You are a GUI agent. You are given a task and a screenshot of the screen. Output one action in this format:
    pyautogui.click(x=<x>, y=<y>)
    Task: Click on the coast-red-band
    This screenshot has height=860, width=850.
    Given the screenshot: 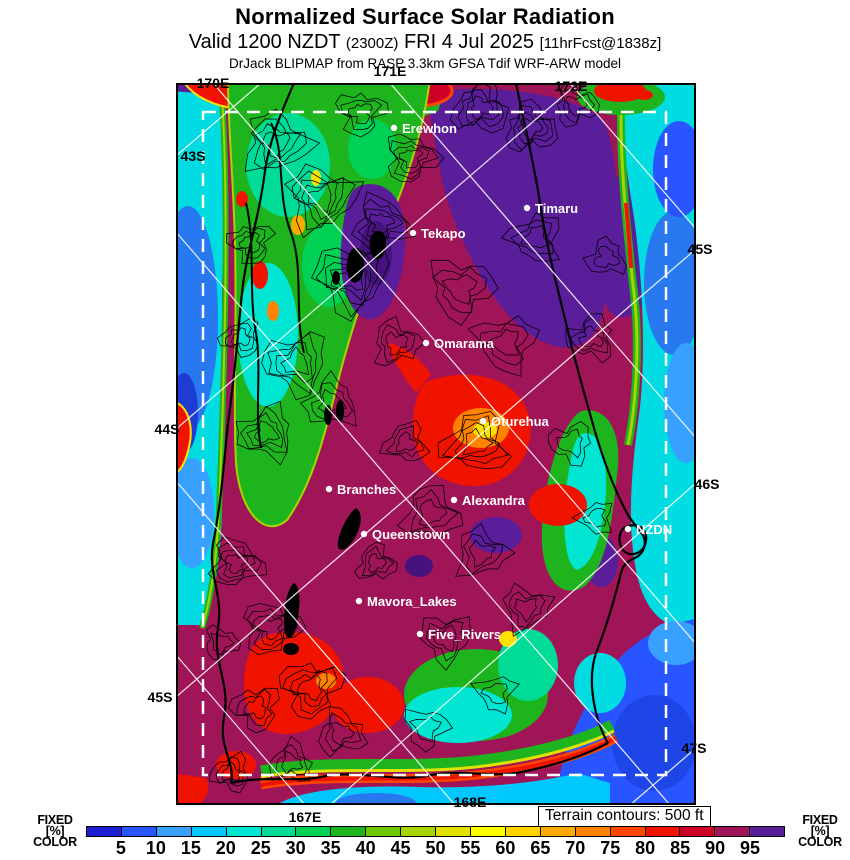 What is the action you would take?
    pyautogui.click(x=438, y=761)
    